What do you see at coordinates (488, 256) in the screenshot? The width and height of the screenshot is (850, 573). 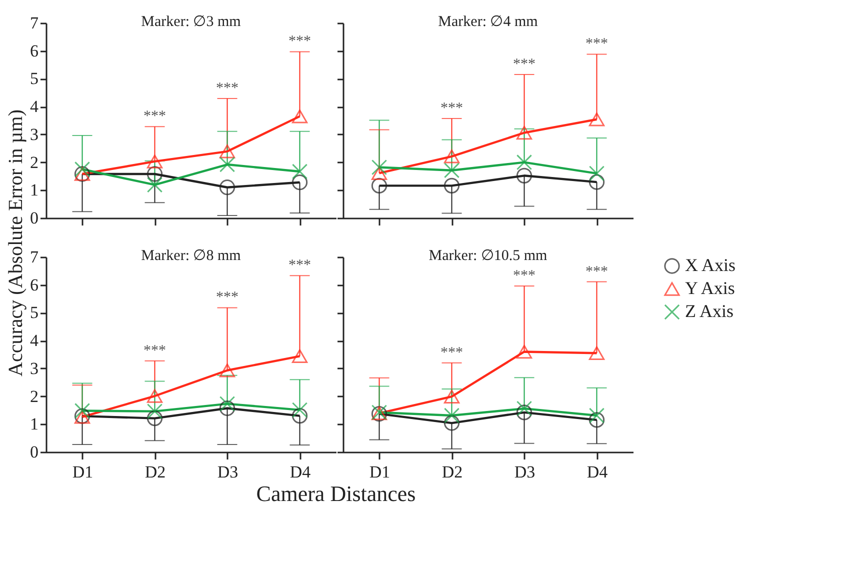 I see `chart-title: Marker: ∅10.5 mm` at bounding box center [488, 256].